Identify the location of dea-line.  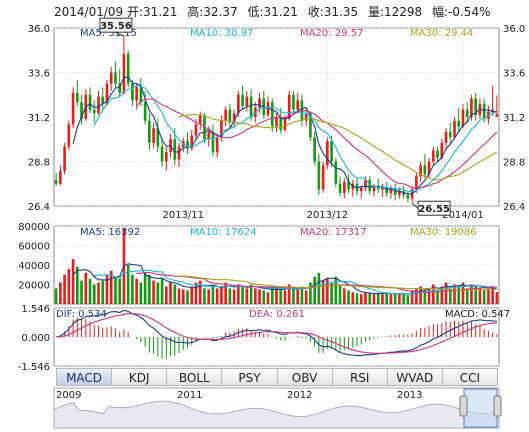
(276, 333).